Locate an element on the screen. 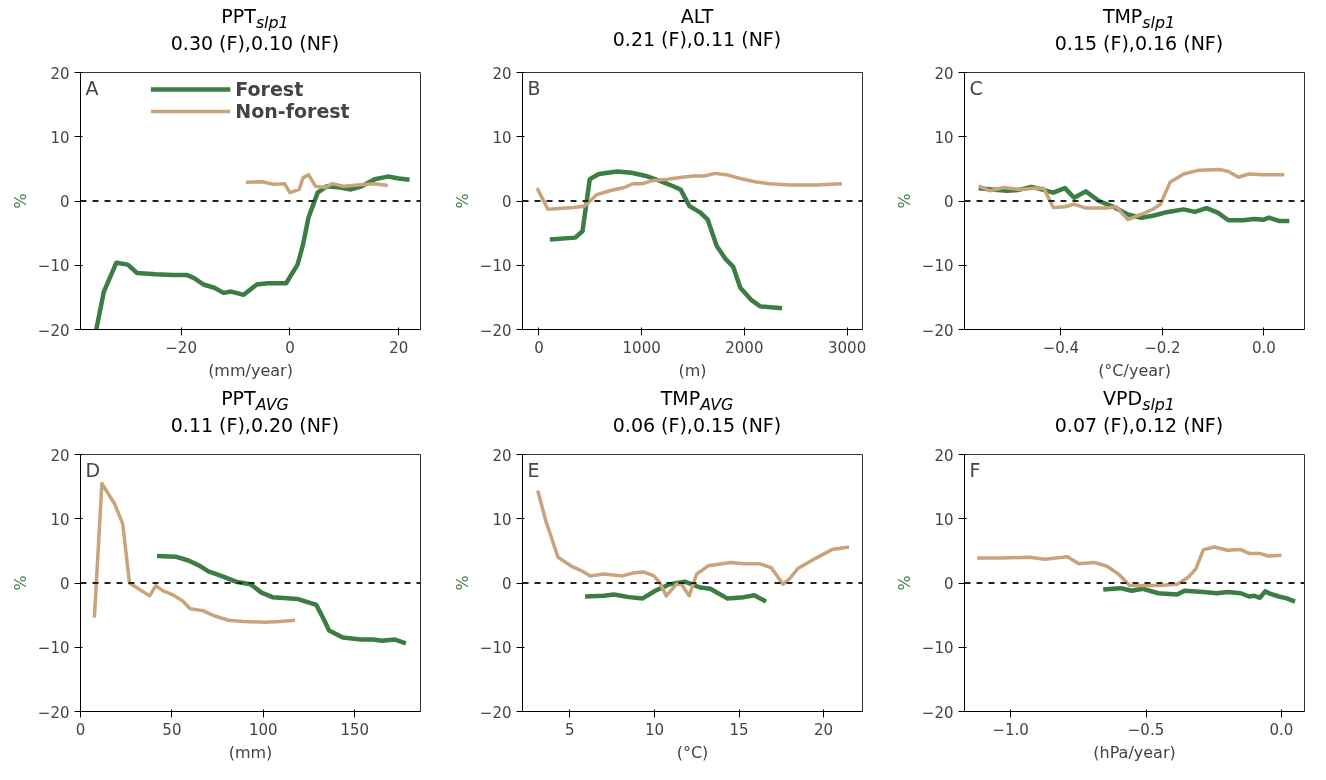 Image resolution: width=1326 pixels, height=780 pixels. x-axis-title: (m) is located at coordinates (692, 370).